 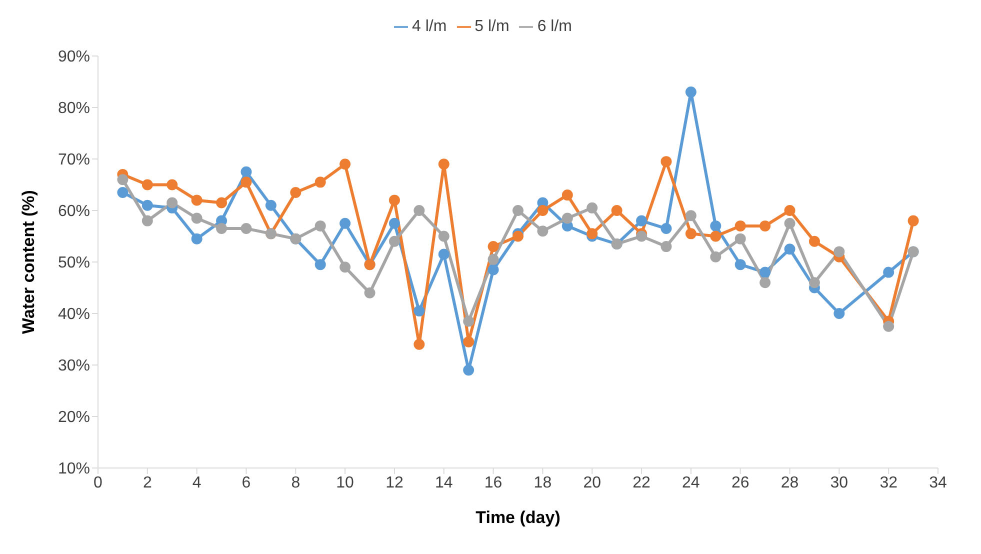 What do you see at coordinates (740, 483) in the screenshot?
I see `x-tick-label: 26` at bounding box center [740, 483].